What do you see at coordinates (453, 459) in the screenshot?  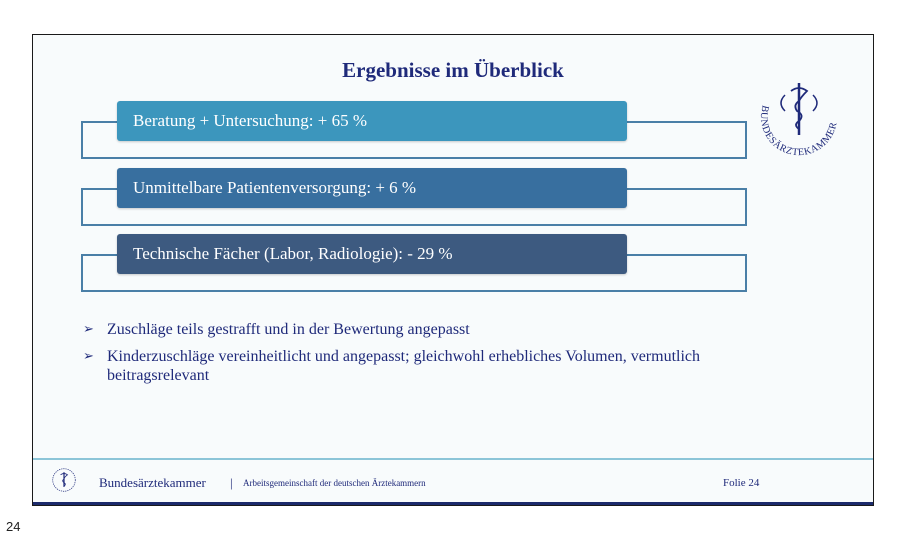 I see `footer-divider` at bounding box center [453, 459].